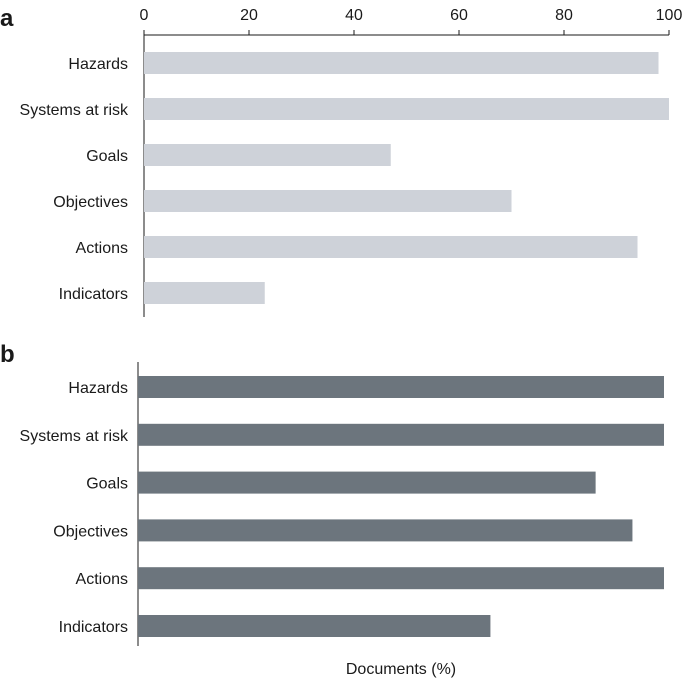  What do you see at coordinates (367, 482) in the screenshot?
I see `panel-b-bar-goals` at bounding box center [367, 482].